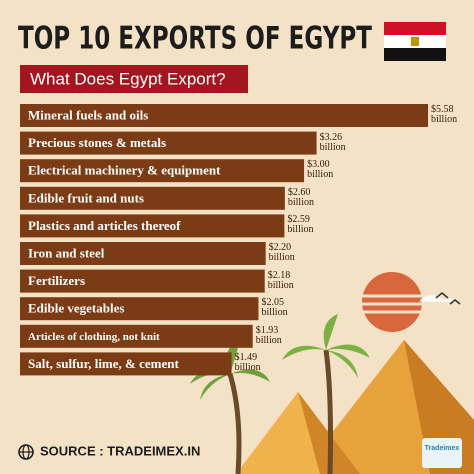 The width and height of the screenshot is (474, 474). I want to click on value-label: $2.18 billion, so click(280, 280).